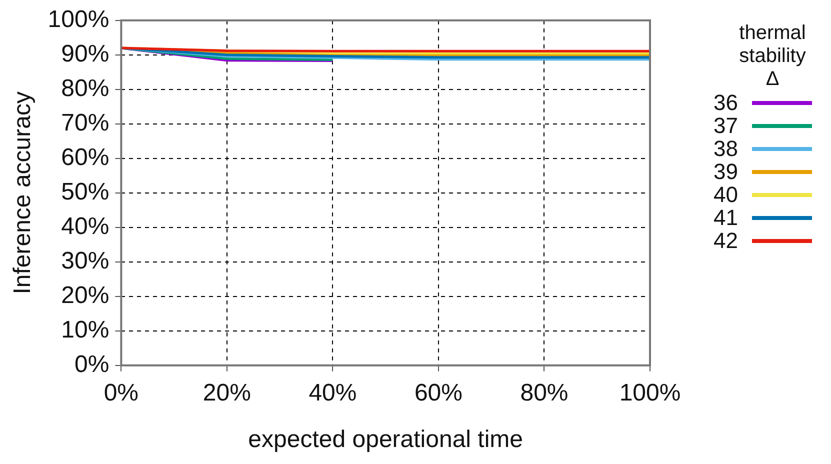  Describe the element at coordinates (85, 54) in the screenshot. I see `y-tick-label: 90%` at that location.